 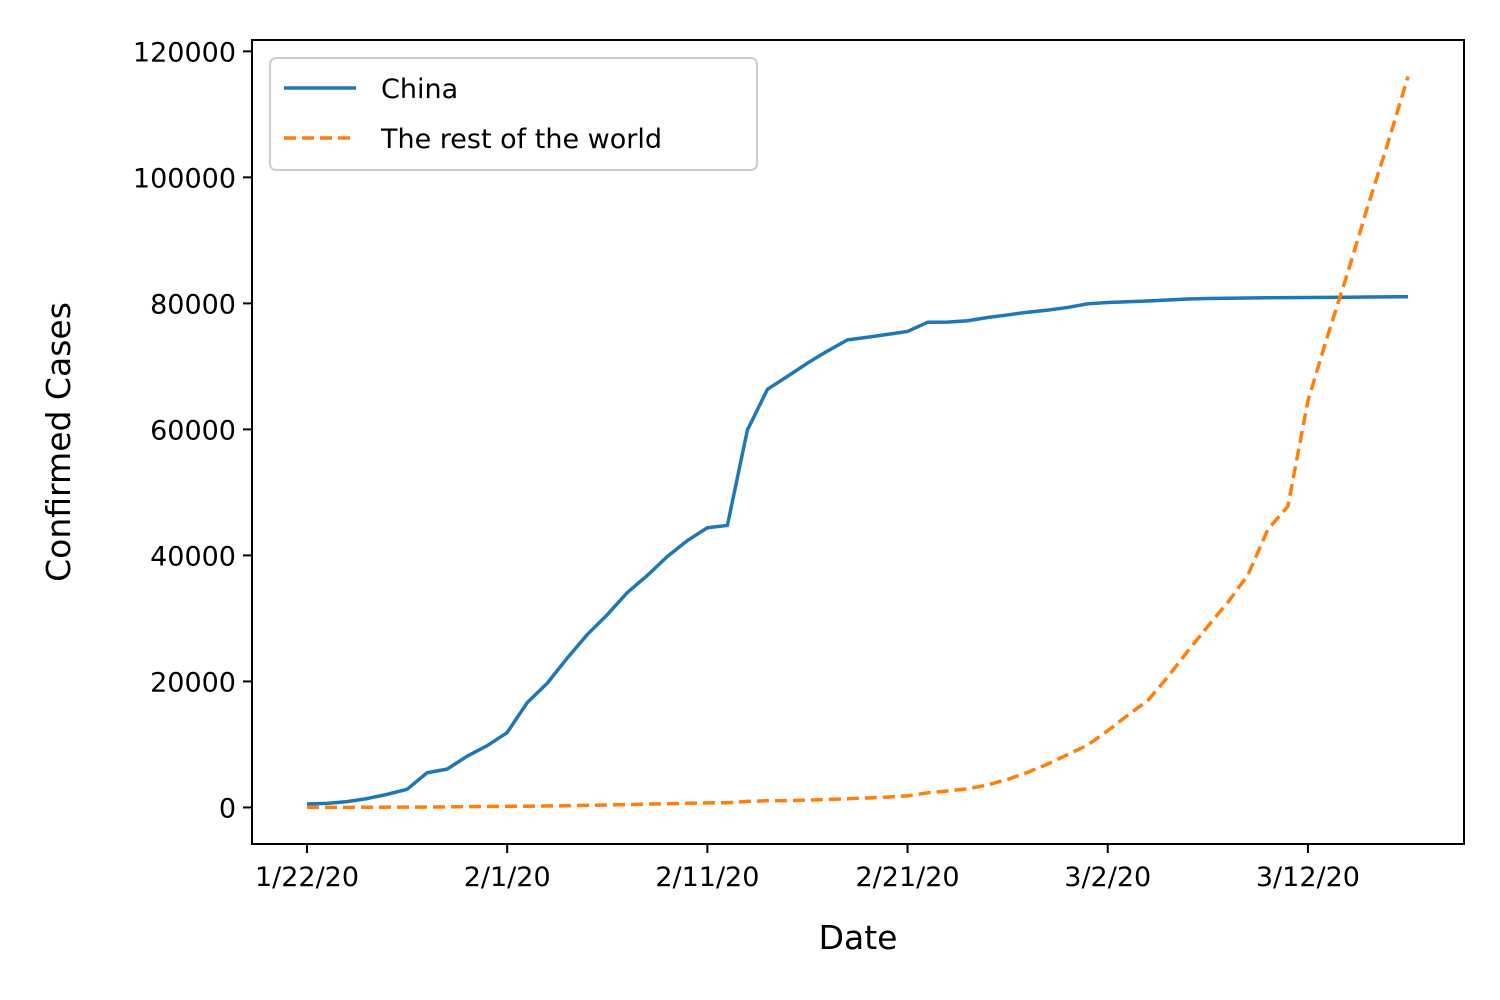 What do you see at coordinates (1308, 877) in the screenshot?
I see `x-tick-label: 3/12/20` at bounding box center [1308, 877].